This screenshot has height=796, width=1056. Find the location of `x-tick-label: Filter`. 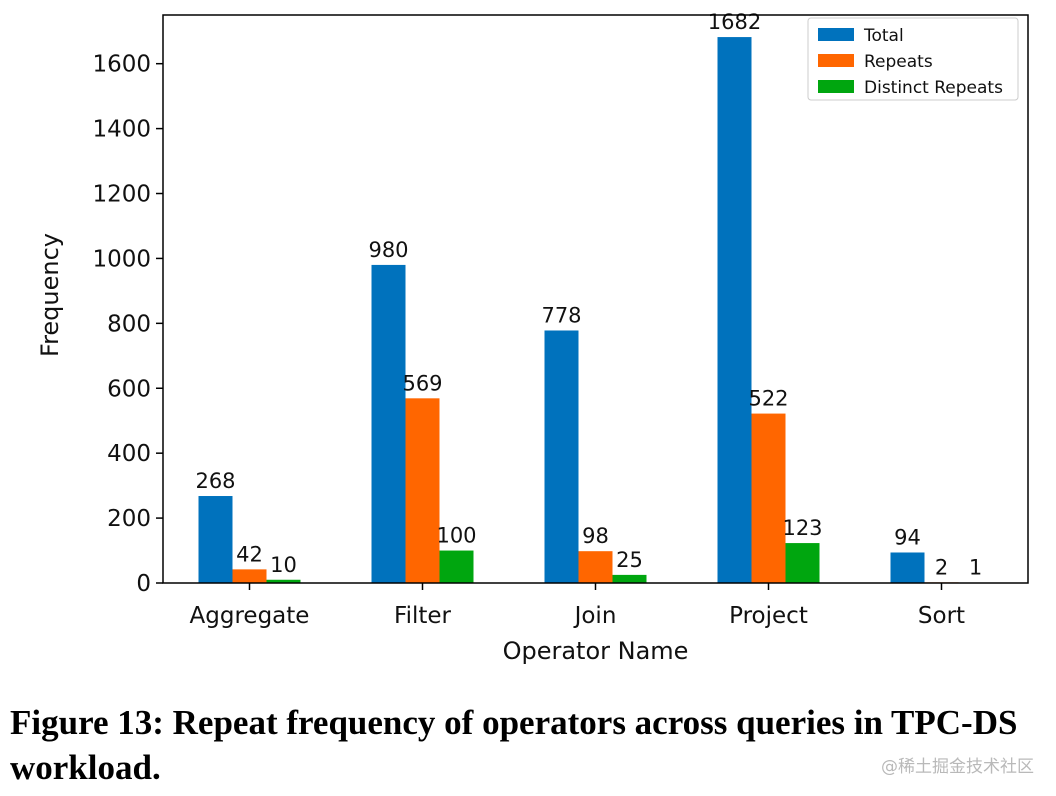

x-tick-label: Filter is located at coordinates (423, 616).